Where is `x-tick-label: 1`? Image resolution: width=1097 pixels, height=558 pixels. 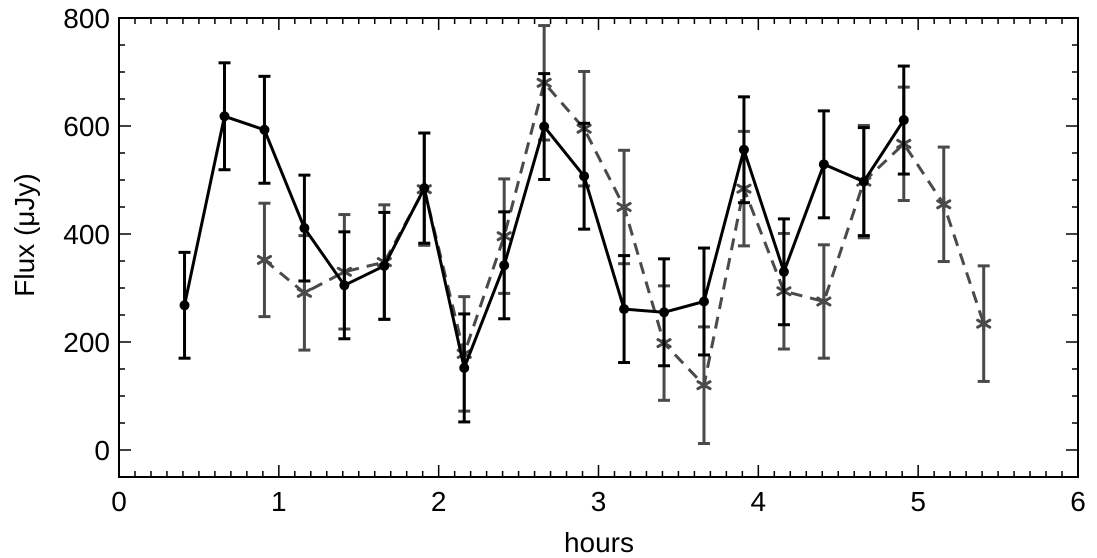
x-tick-label: 1 is located at coordinates (279, 501).